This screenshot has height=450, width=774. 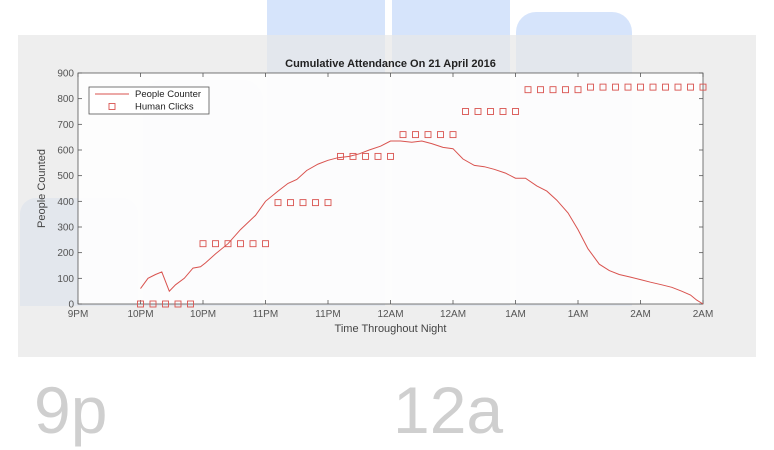 What do you see at coordinates (65, 253) in the screenshot?
I see `y-tick-label: 200` at bounding box center [65, 253].